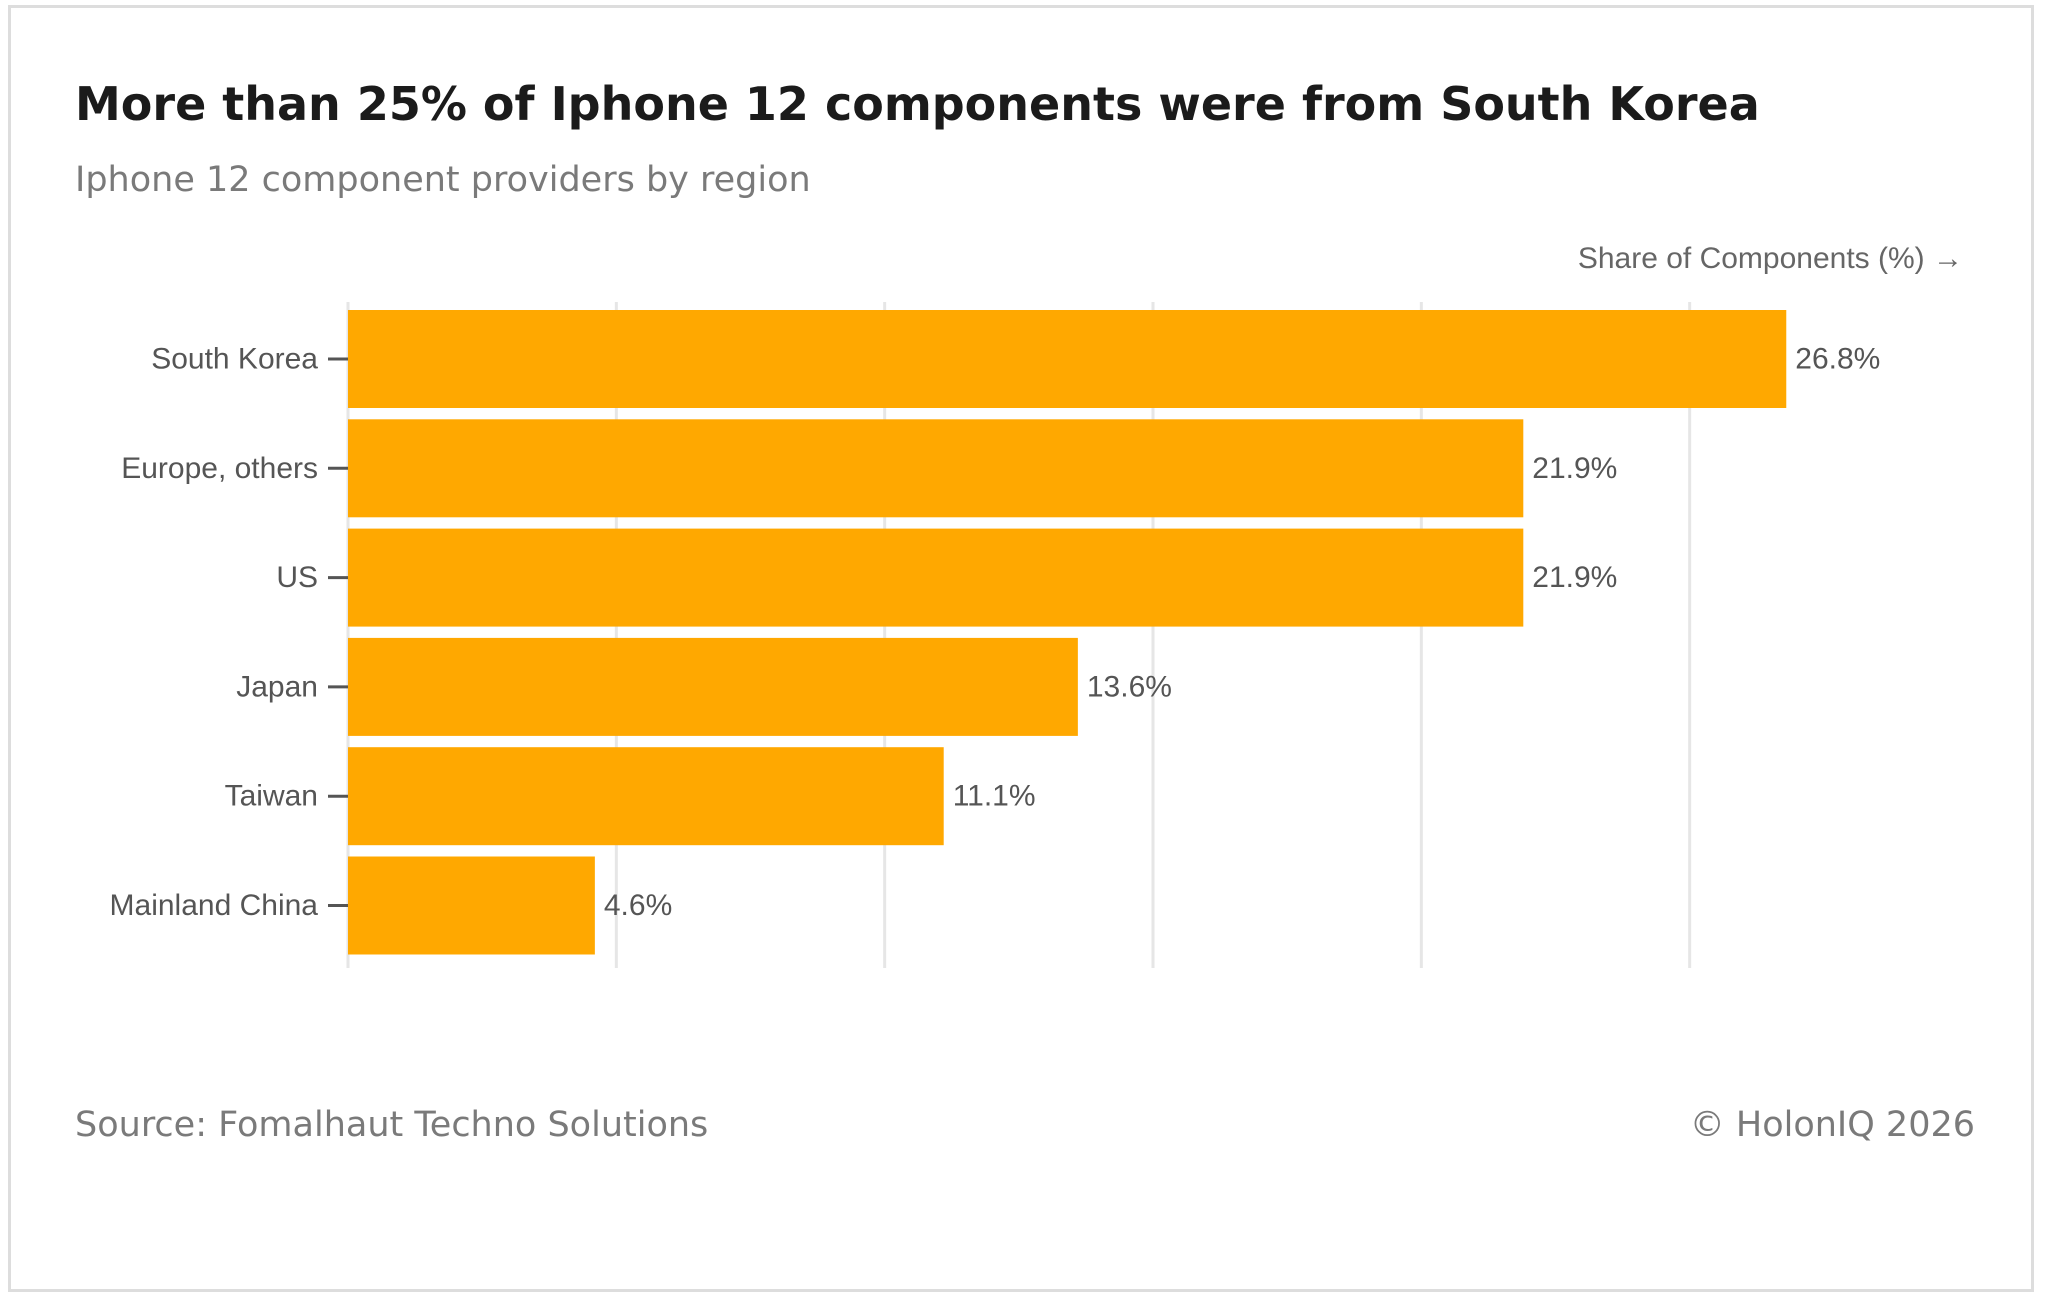  What do you see at coordinates (219, 468) in the screenshot?
I see `category-label: Europe, others` at bounding box center [219, 468].